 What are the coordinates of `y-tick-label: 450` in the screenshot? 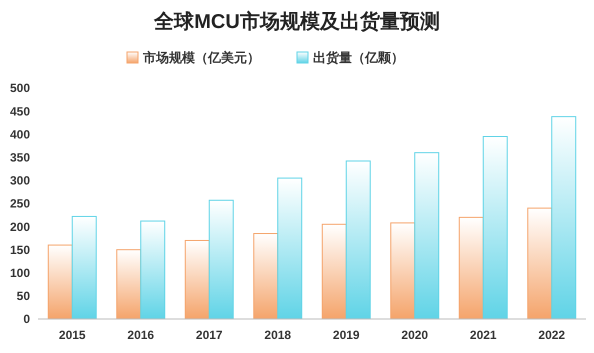 It's located at (20, 111).